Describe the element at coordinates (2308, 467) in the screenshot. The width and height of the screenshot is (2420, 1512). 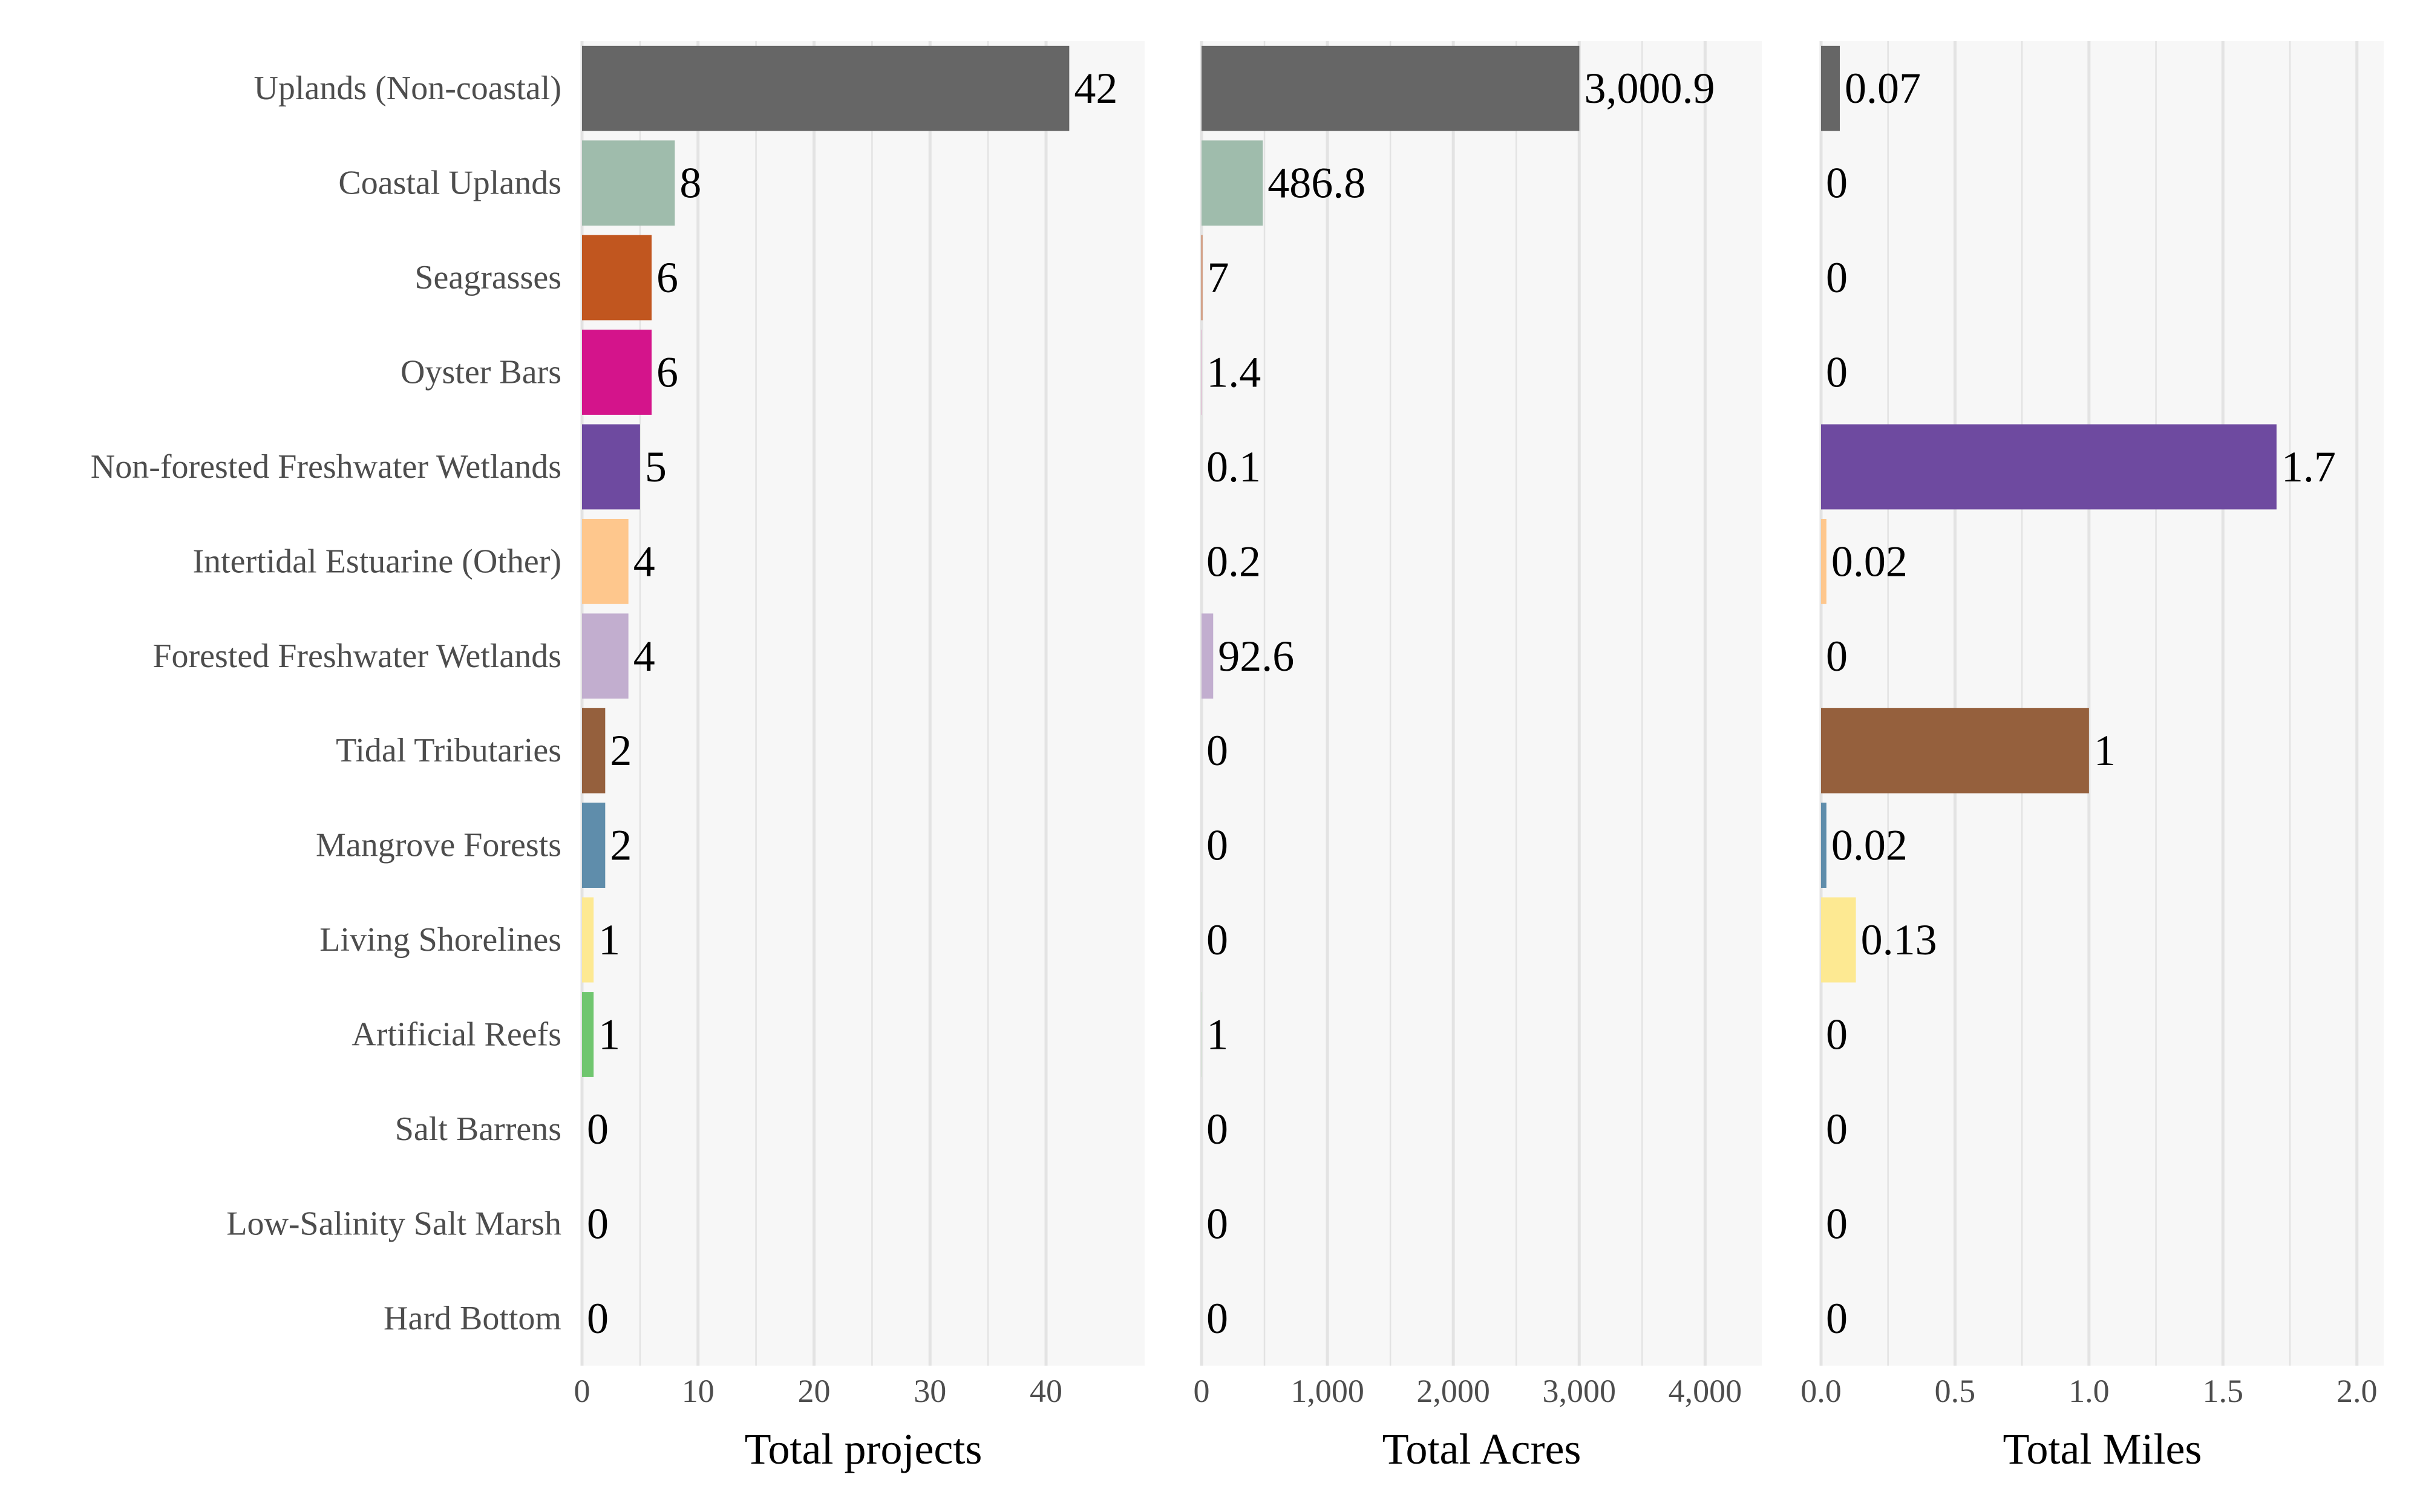
I see `data-label: 1.7` at that location.